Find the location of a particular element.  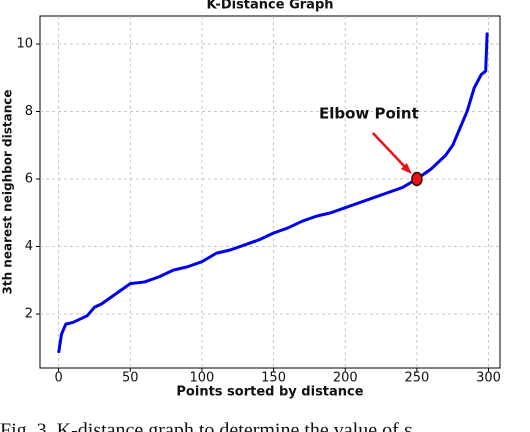

annotation-arrowhead is located at coordinates (406, 169).